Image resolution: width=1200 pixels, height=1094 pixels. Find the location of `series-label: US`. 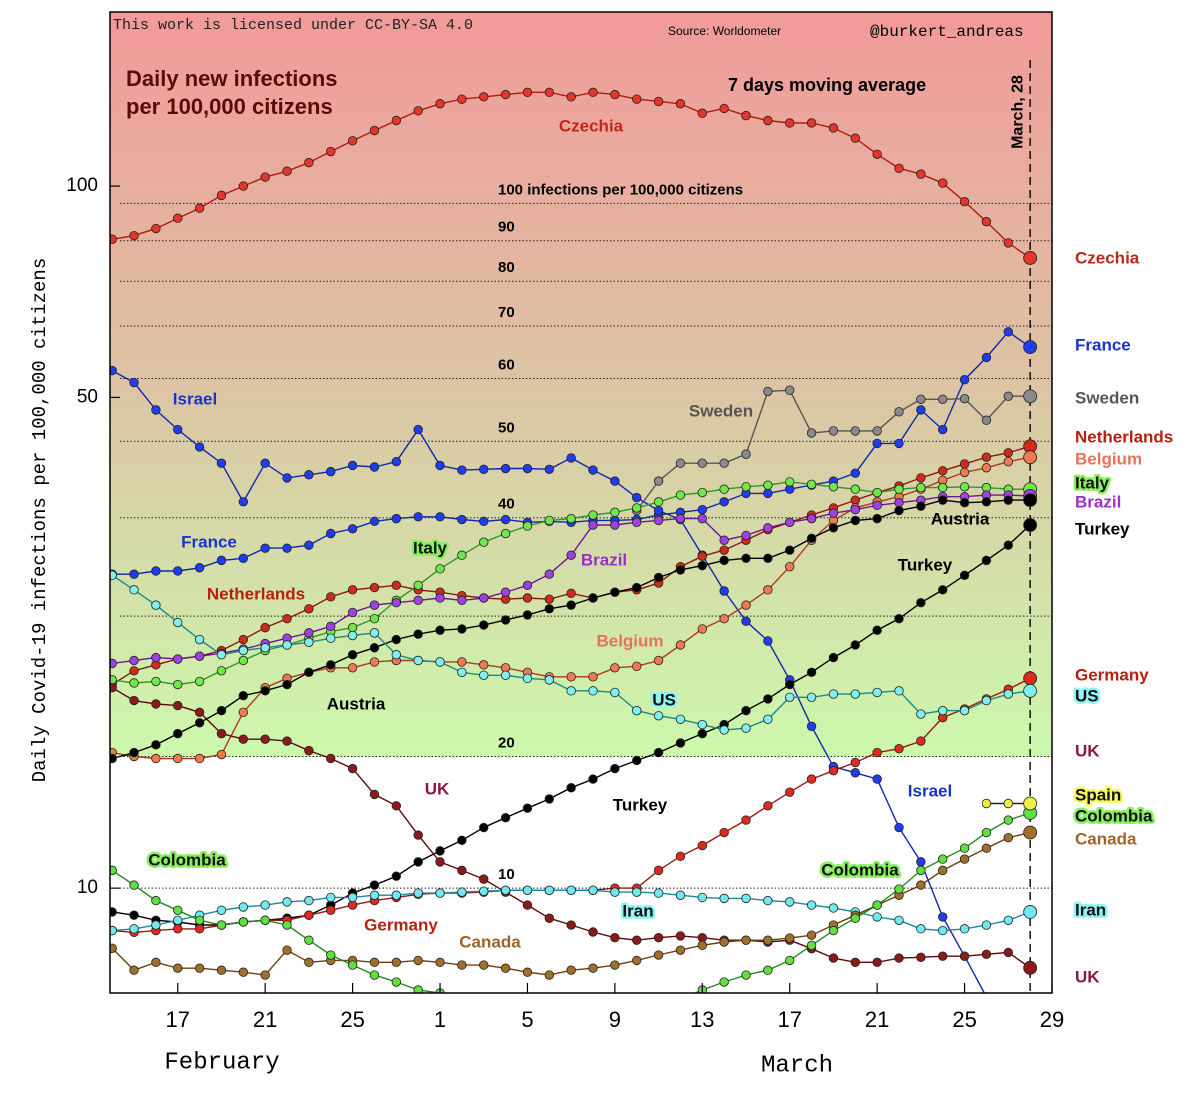

series-label: US is located at coordinates (664, 699).